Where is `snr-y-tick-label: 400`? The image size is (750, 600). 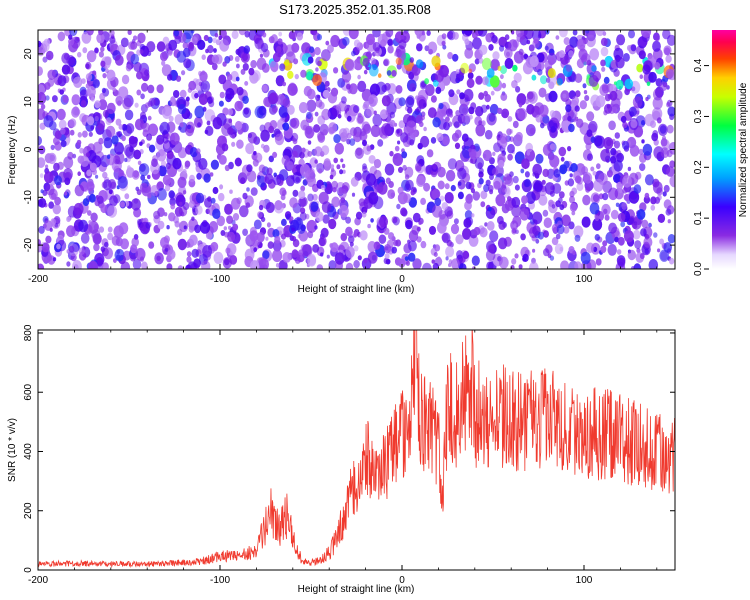
snr-y-tick-label: 400 is located at coordinates (28, 451).